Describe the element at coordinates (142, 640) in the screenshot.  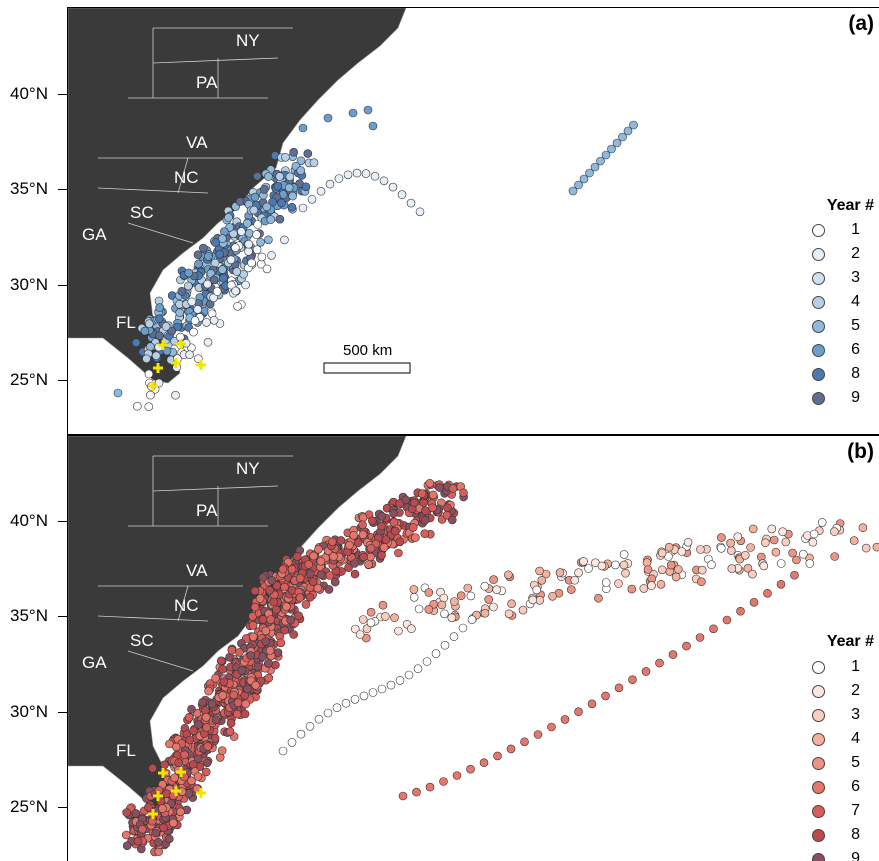
I see `state-label-sc: SC` at that location.